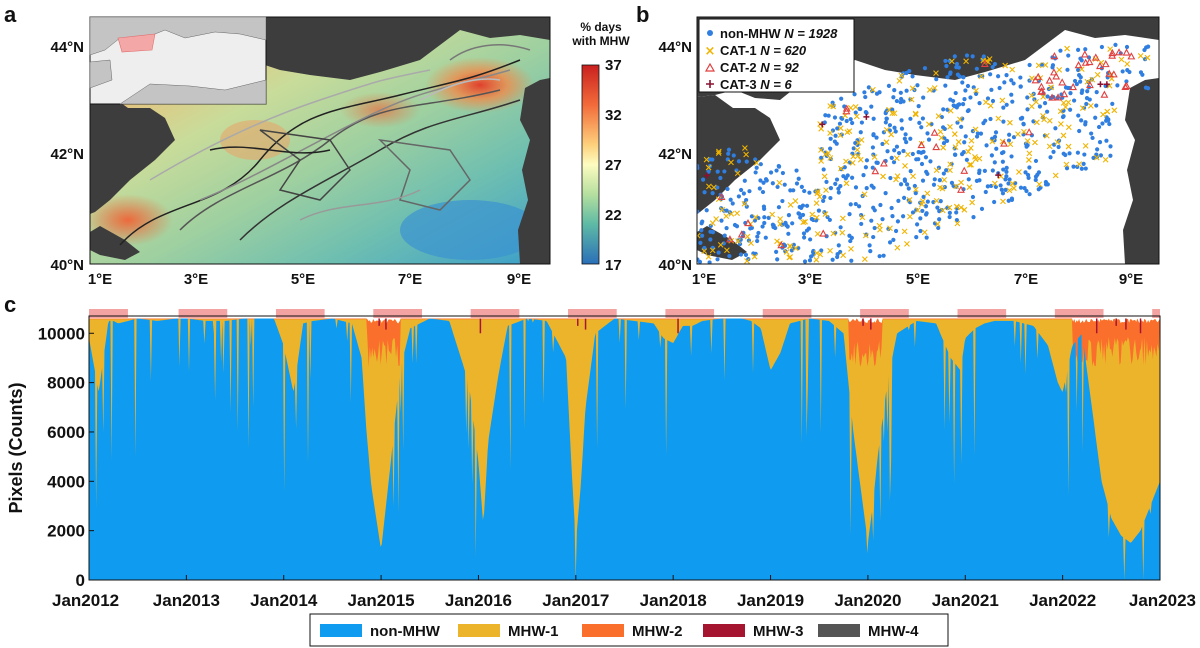 Image resolution: width=1200 pixels, height=648 pixels. What do you see at coordinates (624, 313) in the screenshot?
I see `summer-bars` at bounding box center [624, 313].